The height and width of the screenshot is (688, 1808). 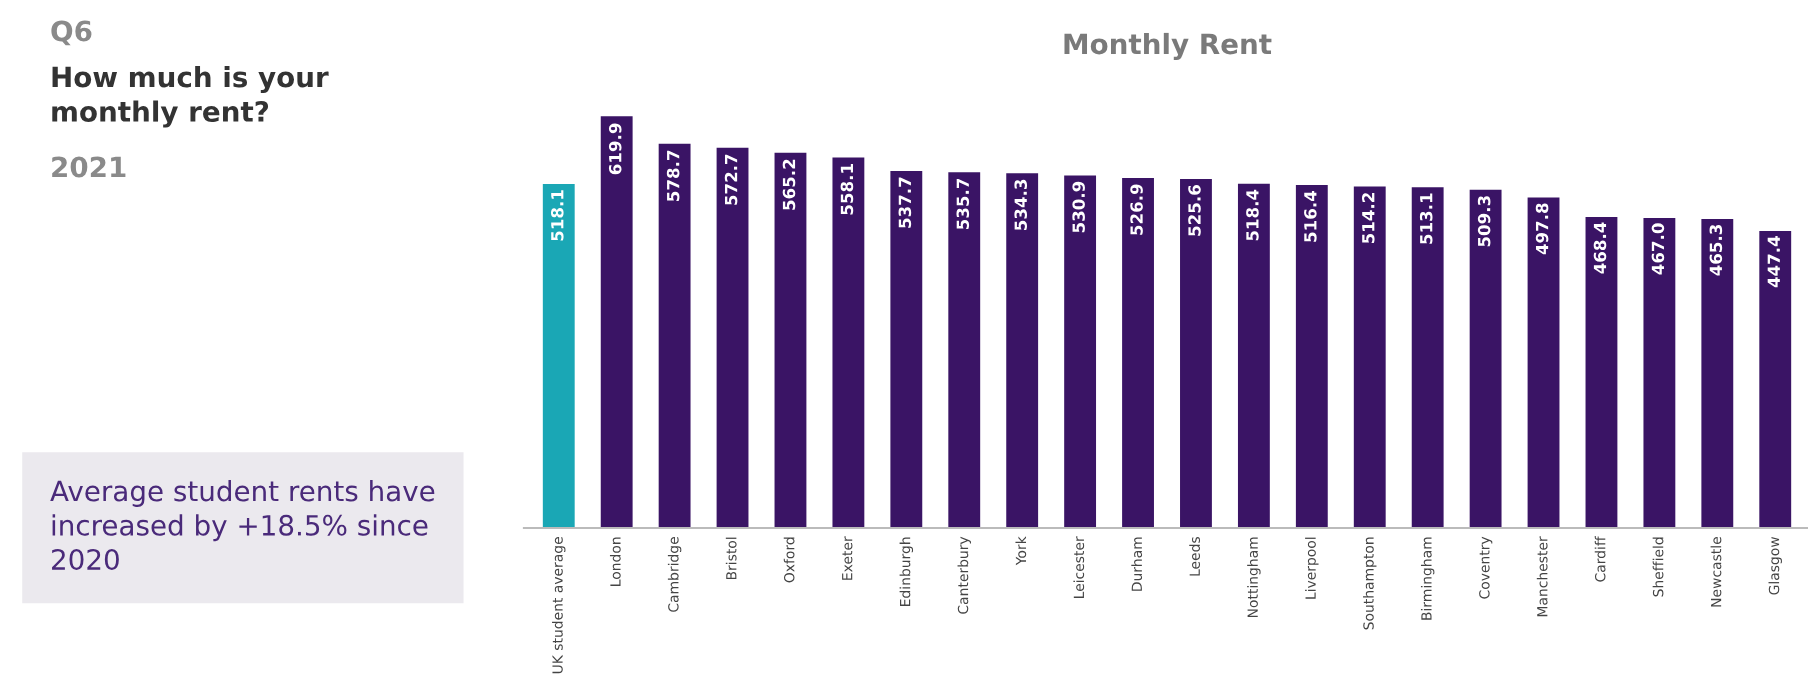 I want to click on data-label: 565.2, so click(x=789, y=184).